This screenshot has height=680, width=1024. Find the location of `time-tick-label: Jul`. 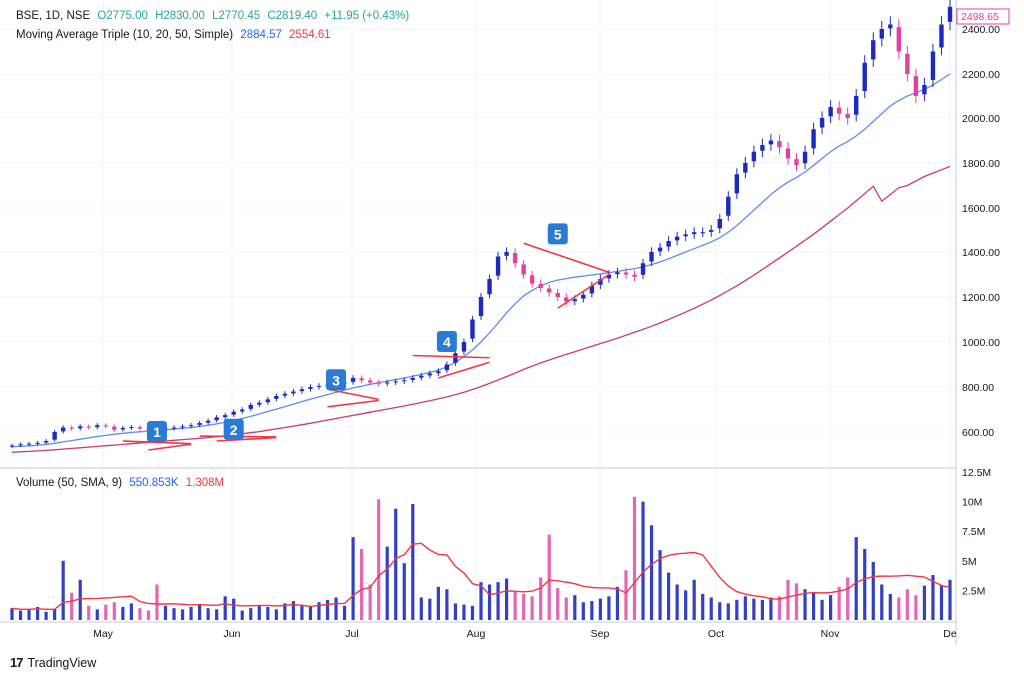

time-tick-label: Jul is located at coordinates (351, 634).